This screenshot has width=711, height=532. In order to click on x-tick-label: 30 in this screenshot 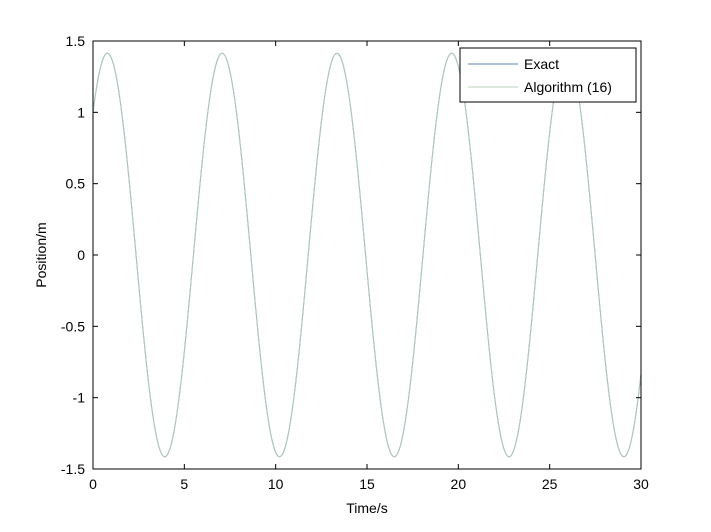, I will do `click(641, 484)`.